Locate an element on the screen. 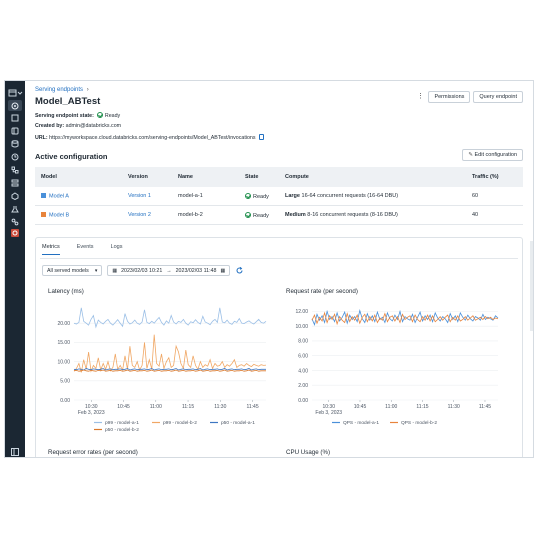 This screenshot has width=540, height=540. state-value: Ready is located at coordinates (112, 116).